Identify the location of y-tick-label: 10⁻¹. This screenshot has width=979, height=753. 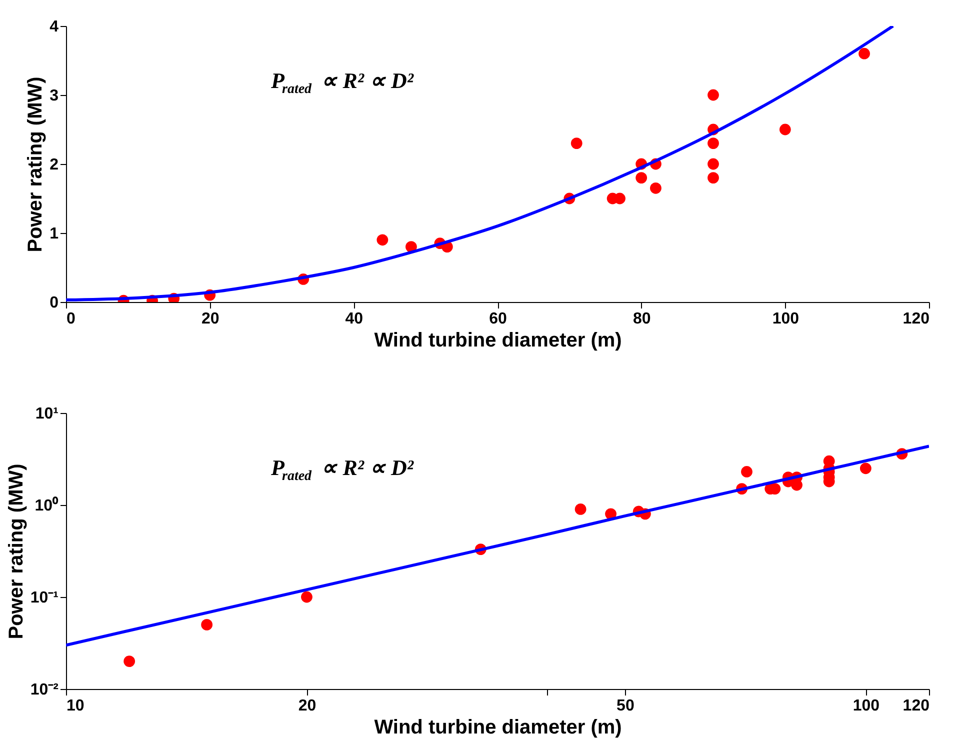
(44, 598).